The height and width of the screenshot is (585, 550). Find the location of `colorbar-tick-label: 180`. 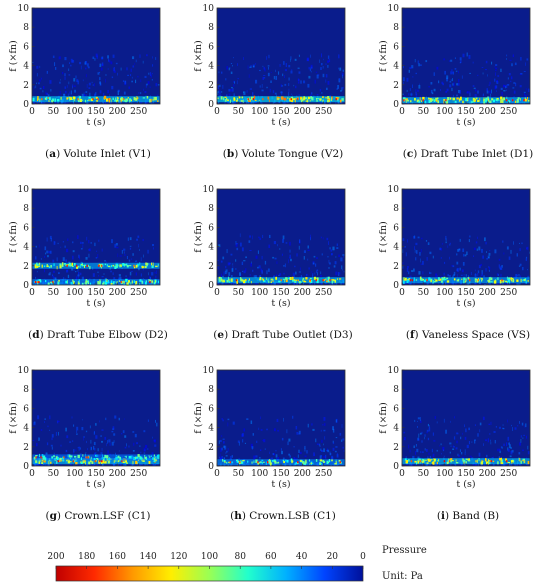

colorbar-tick-label: 180 is located at coordinates (86, 557).